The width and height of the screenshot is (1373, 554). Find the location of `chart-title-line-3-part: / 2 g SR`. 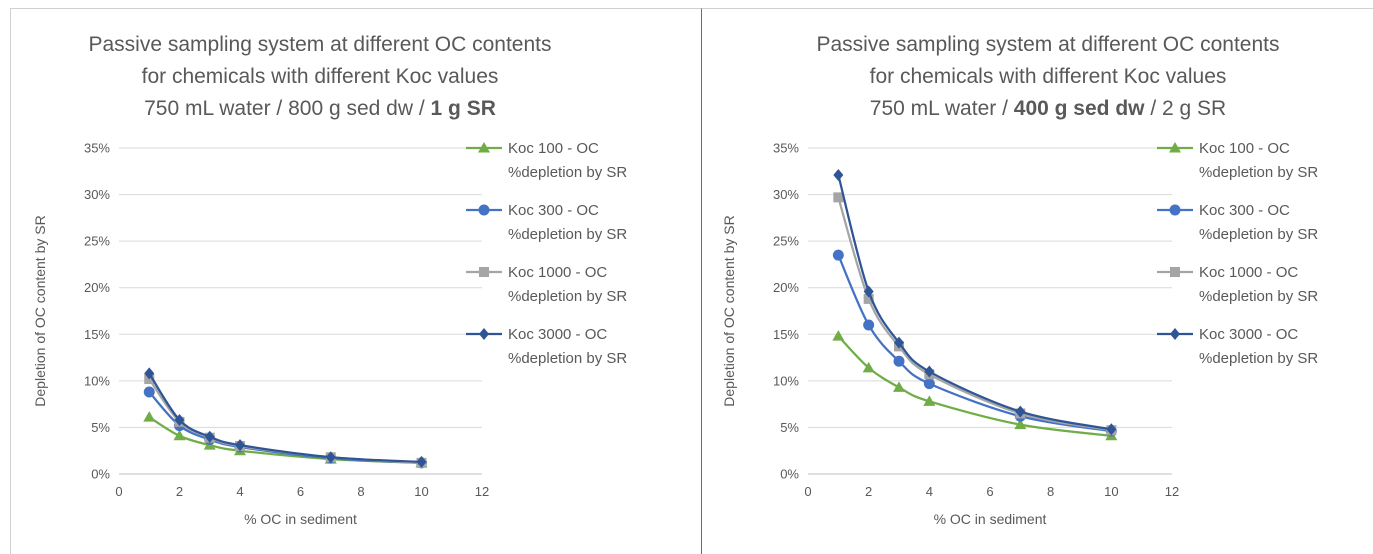

chart-title-line-3-part: / 2 g SR is located at coordinates (1185, 108).